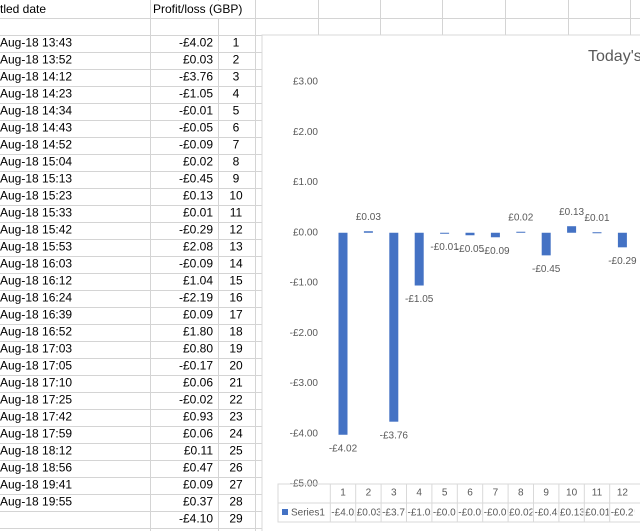 The image size is (640, 531). Describe the element at coordinates (36, 451) in the screenshot. I see `date-cell: Aug-18 18:12` at that location.